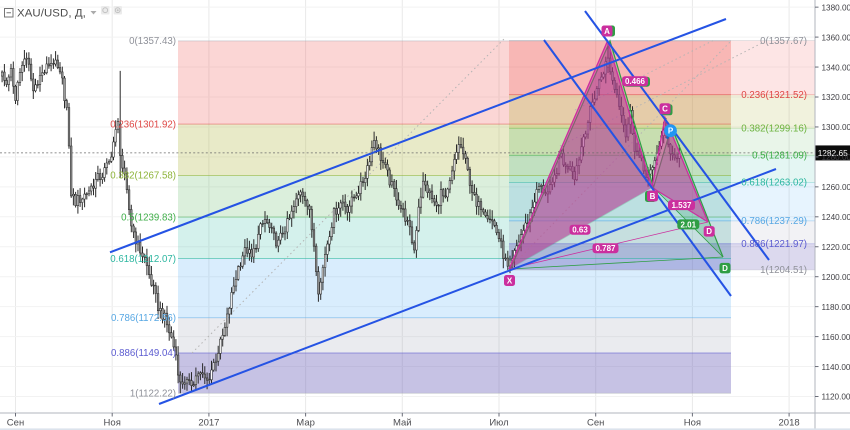 The width and height of the screenshot is (850, 430). Describe the element at coordinates (836, 397) in the screenshot. I see `svg-text: 1120.00` at that location.